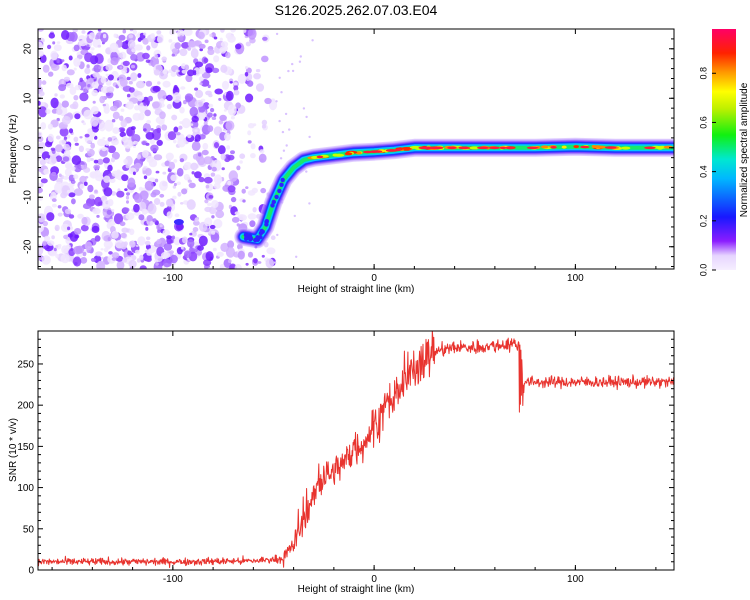 The image size is (750, 600). Describe the element at coordinates (28, 148) in the screenshot. I see `spec-y-tick-label: 0` at that location.